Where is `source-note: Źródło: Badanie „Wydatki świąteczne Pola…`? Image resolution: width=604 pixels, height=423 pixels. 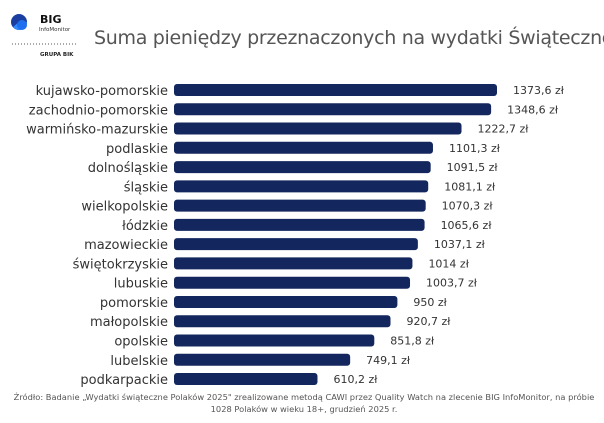 source-note: Źródło: Badanie „Wydatki świąteczne Pola… is located at coordinates (304, 403).